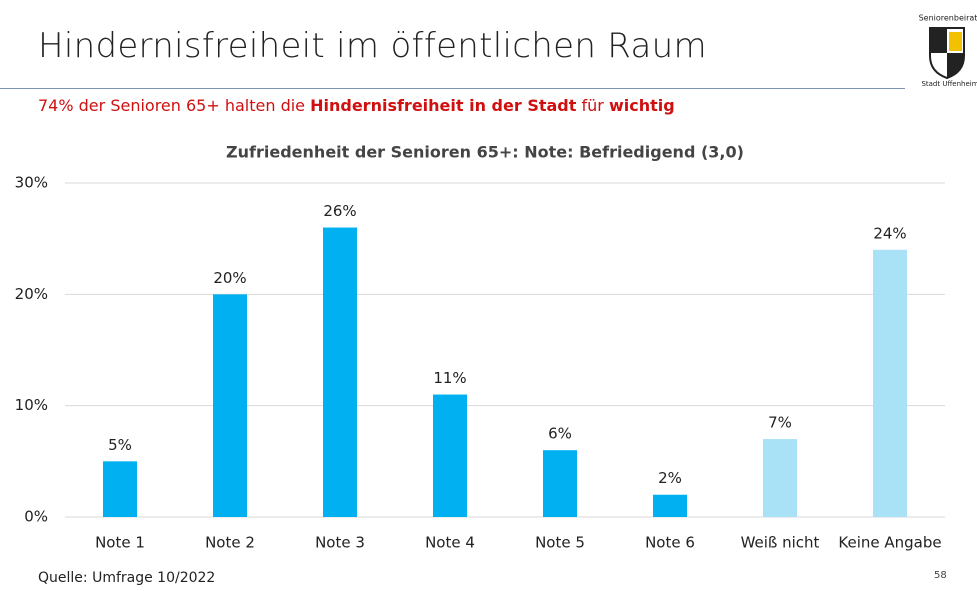 This screenshot has height=591, width=977. Describe the element at coordinates (31, 405) in the screenshot. I see `y-tick-label: 10%` at that location.